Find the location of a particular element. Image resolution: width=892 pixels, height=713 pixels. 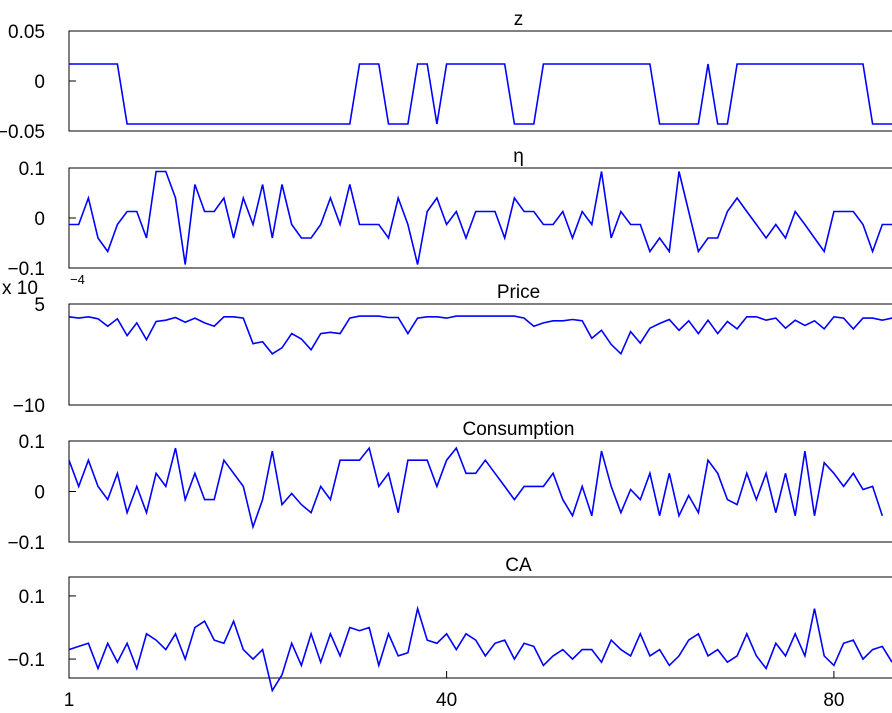

panel-3-exponent-power: −4 is located at coordinates (77, 279).